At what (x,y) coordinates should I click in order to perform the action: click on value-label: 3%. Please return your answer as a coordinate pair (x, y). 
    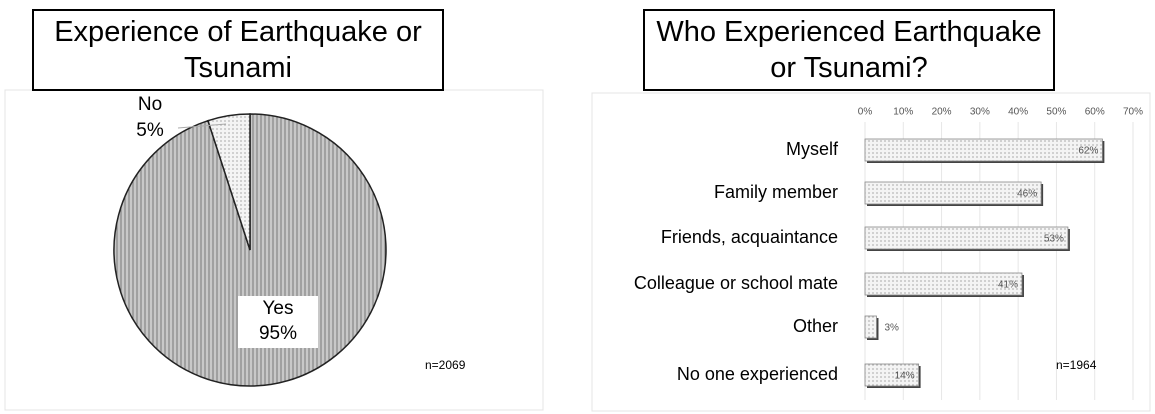
    Looking at the image, I should click on (891, 328).